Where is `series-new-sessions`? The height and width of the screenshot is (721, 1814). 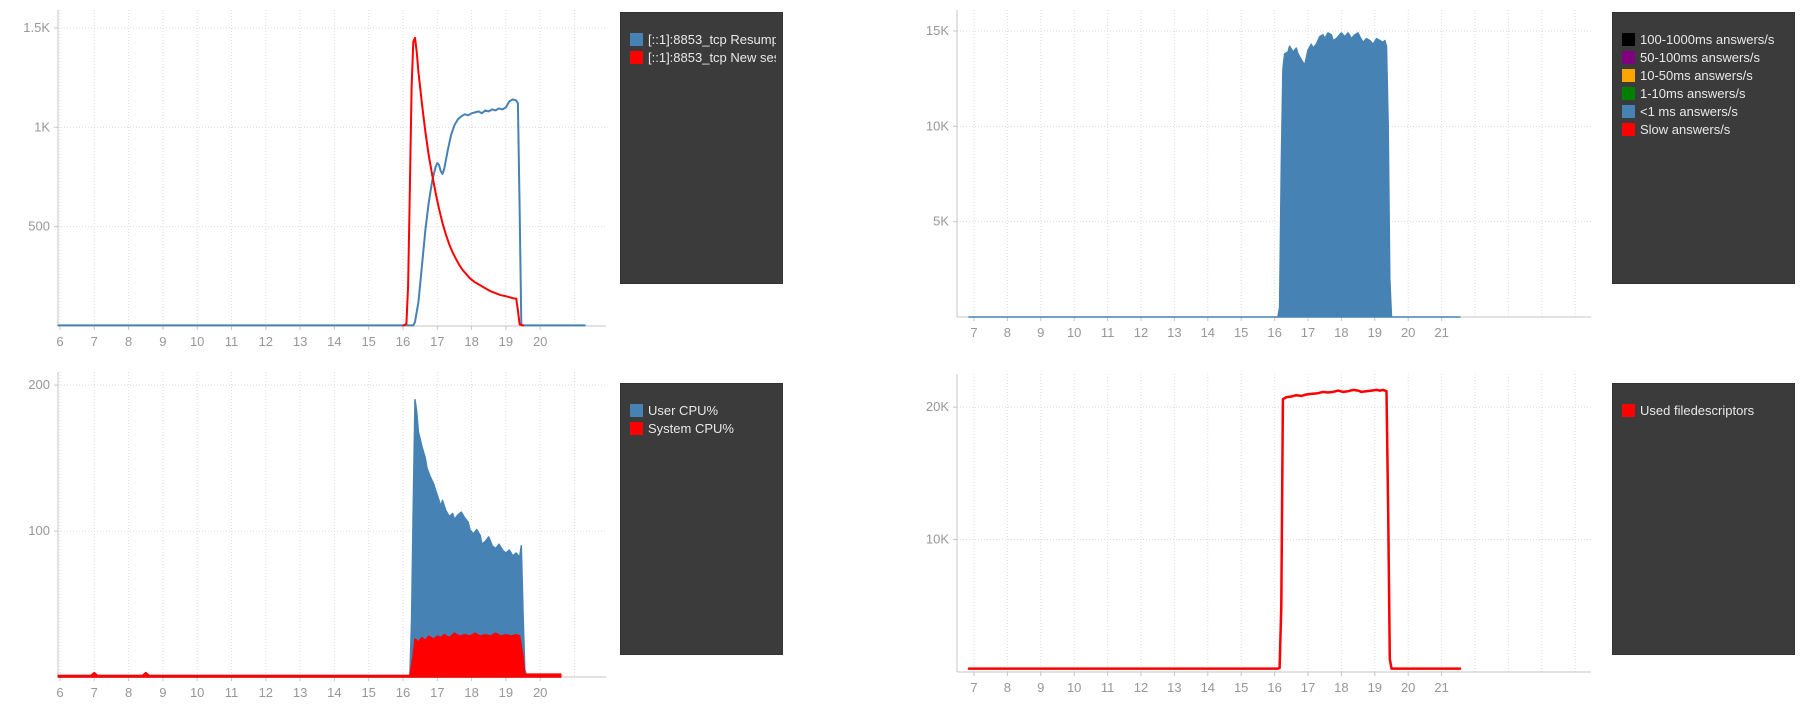
series-new-sessions is located at coordinates (463, 181).